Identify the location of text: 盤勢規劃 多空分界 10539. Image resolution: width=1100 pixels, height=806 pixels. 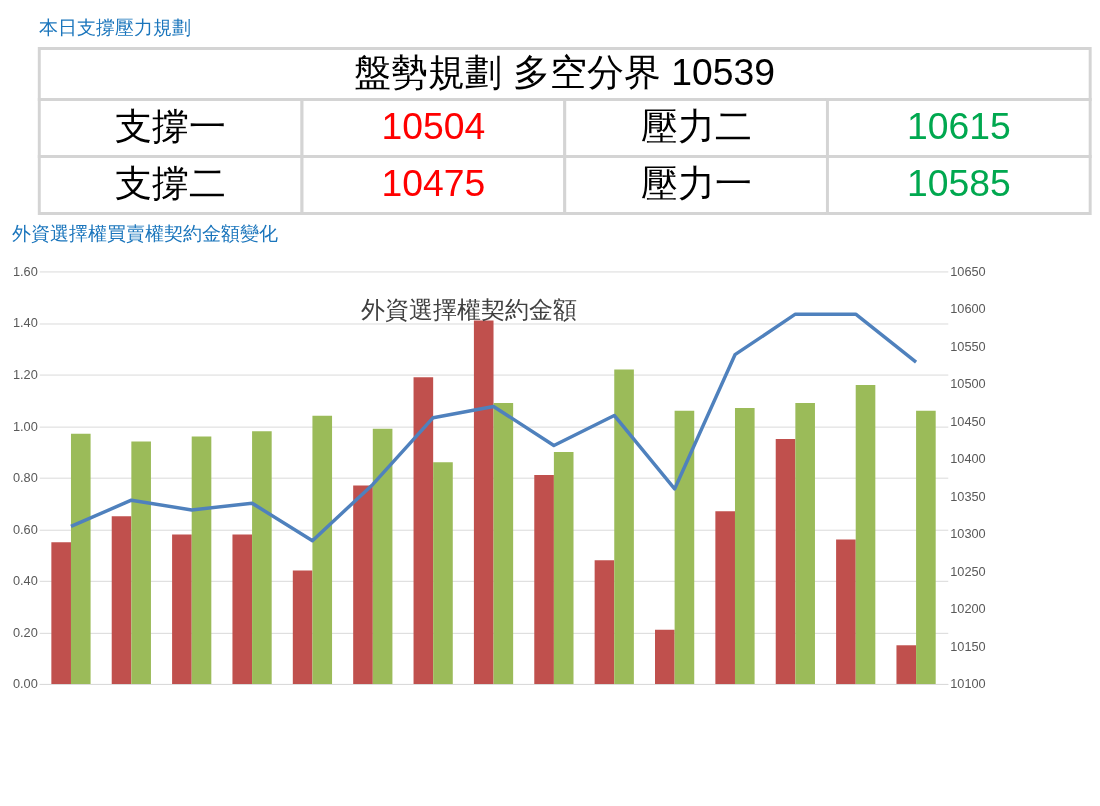
(564, 71).